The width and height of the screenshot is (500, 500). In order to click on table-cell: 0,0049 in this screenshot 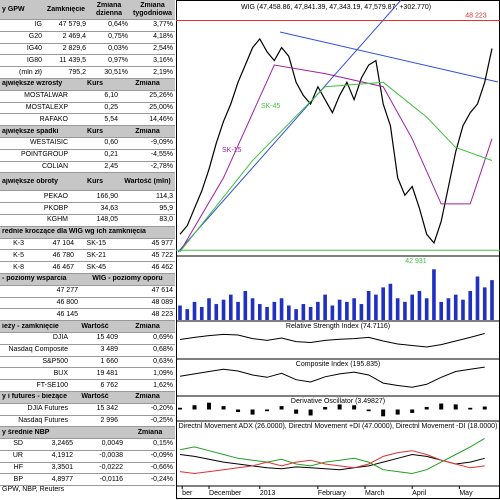, I will do `click(112, 444)`.